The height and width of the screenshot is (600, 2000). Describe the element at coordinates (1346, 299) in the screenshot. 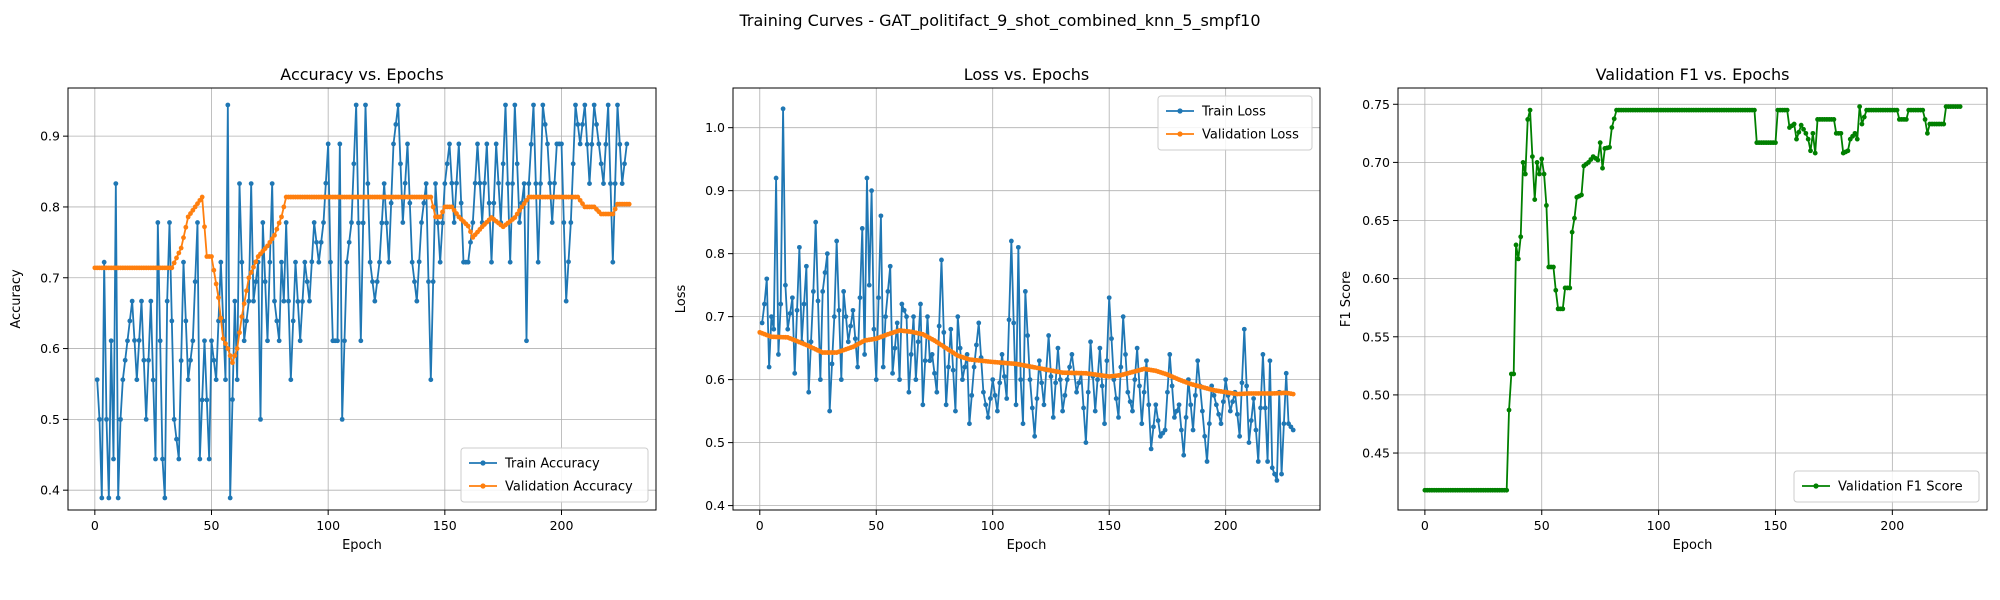

I see `y-axis-label: F1 Score` at that location.